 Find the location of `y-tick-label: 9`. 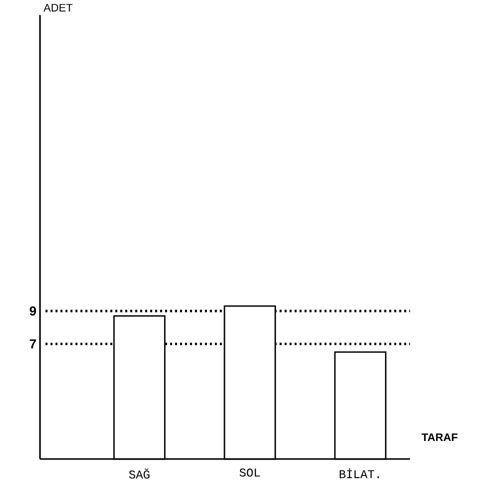

y-tick-label: 9 is located at coordinates (33, 311).